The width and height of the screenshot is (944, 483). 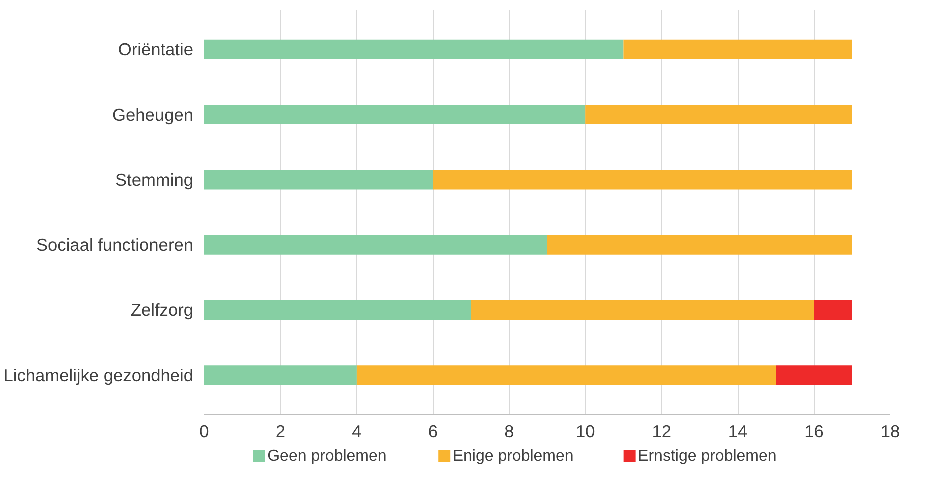 What do you see at coordinates (738, 432) in the screenshot?
I see `x-tick-label: 14` at bounding box center [738, 432].